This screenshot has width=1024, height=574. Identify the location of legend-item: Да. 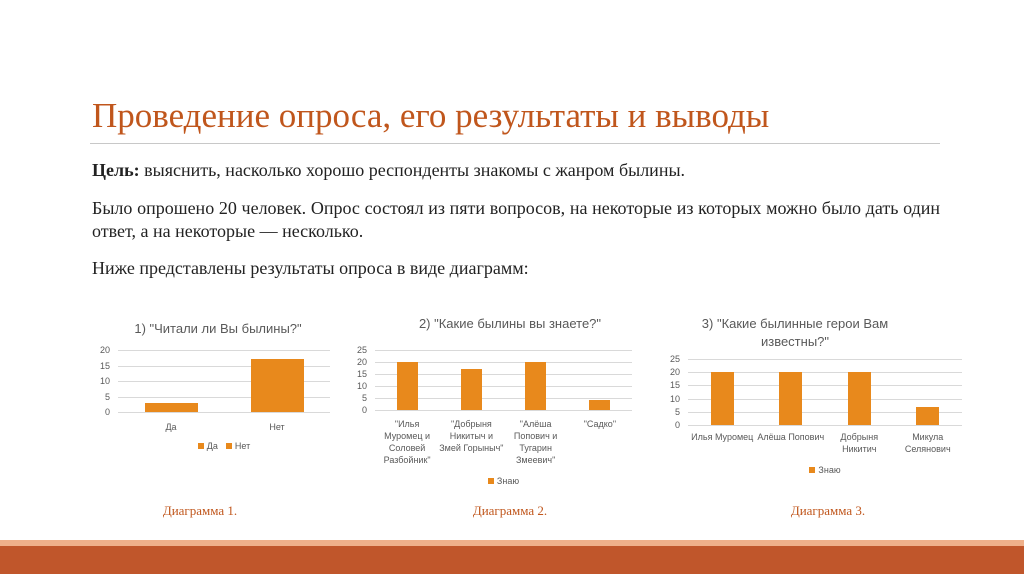
(207, 446).